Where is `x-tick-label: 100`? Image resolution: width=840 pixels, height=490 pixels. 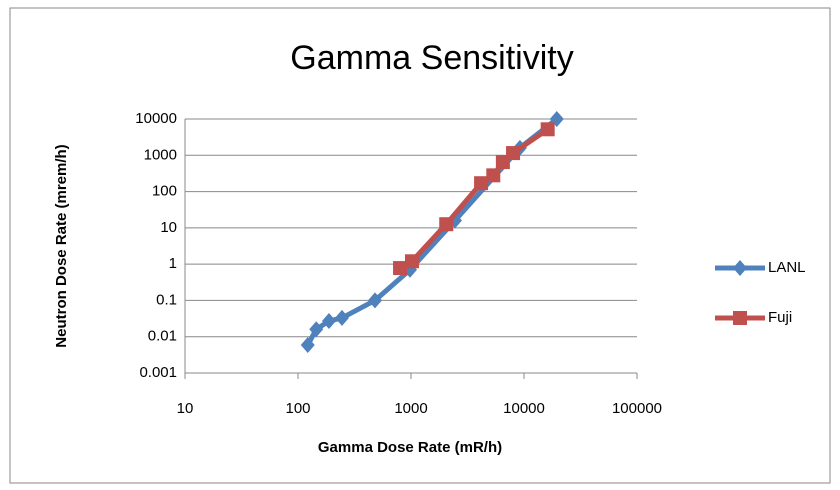
x-tick-label: 100 is located at coordinates (297, 408).